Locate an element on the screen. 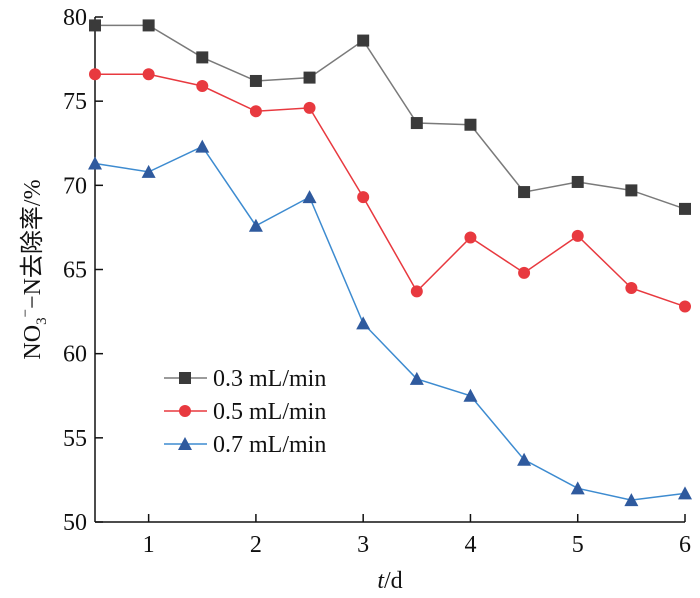 The width and height of the screenshot is (700, 598). y-tick-label: 75 is located at coordinates (75, 102).